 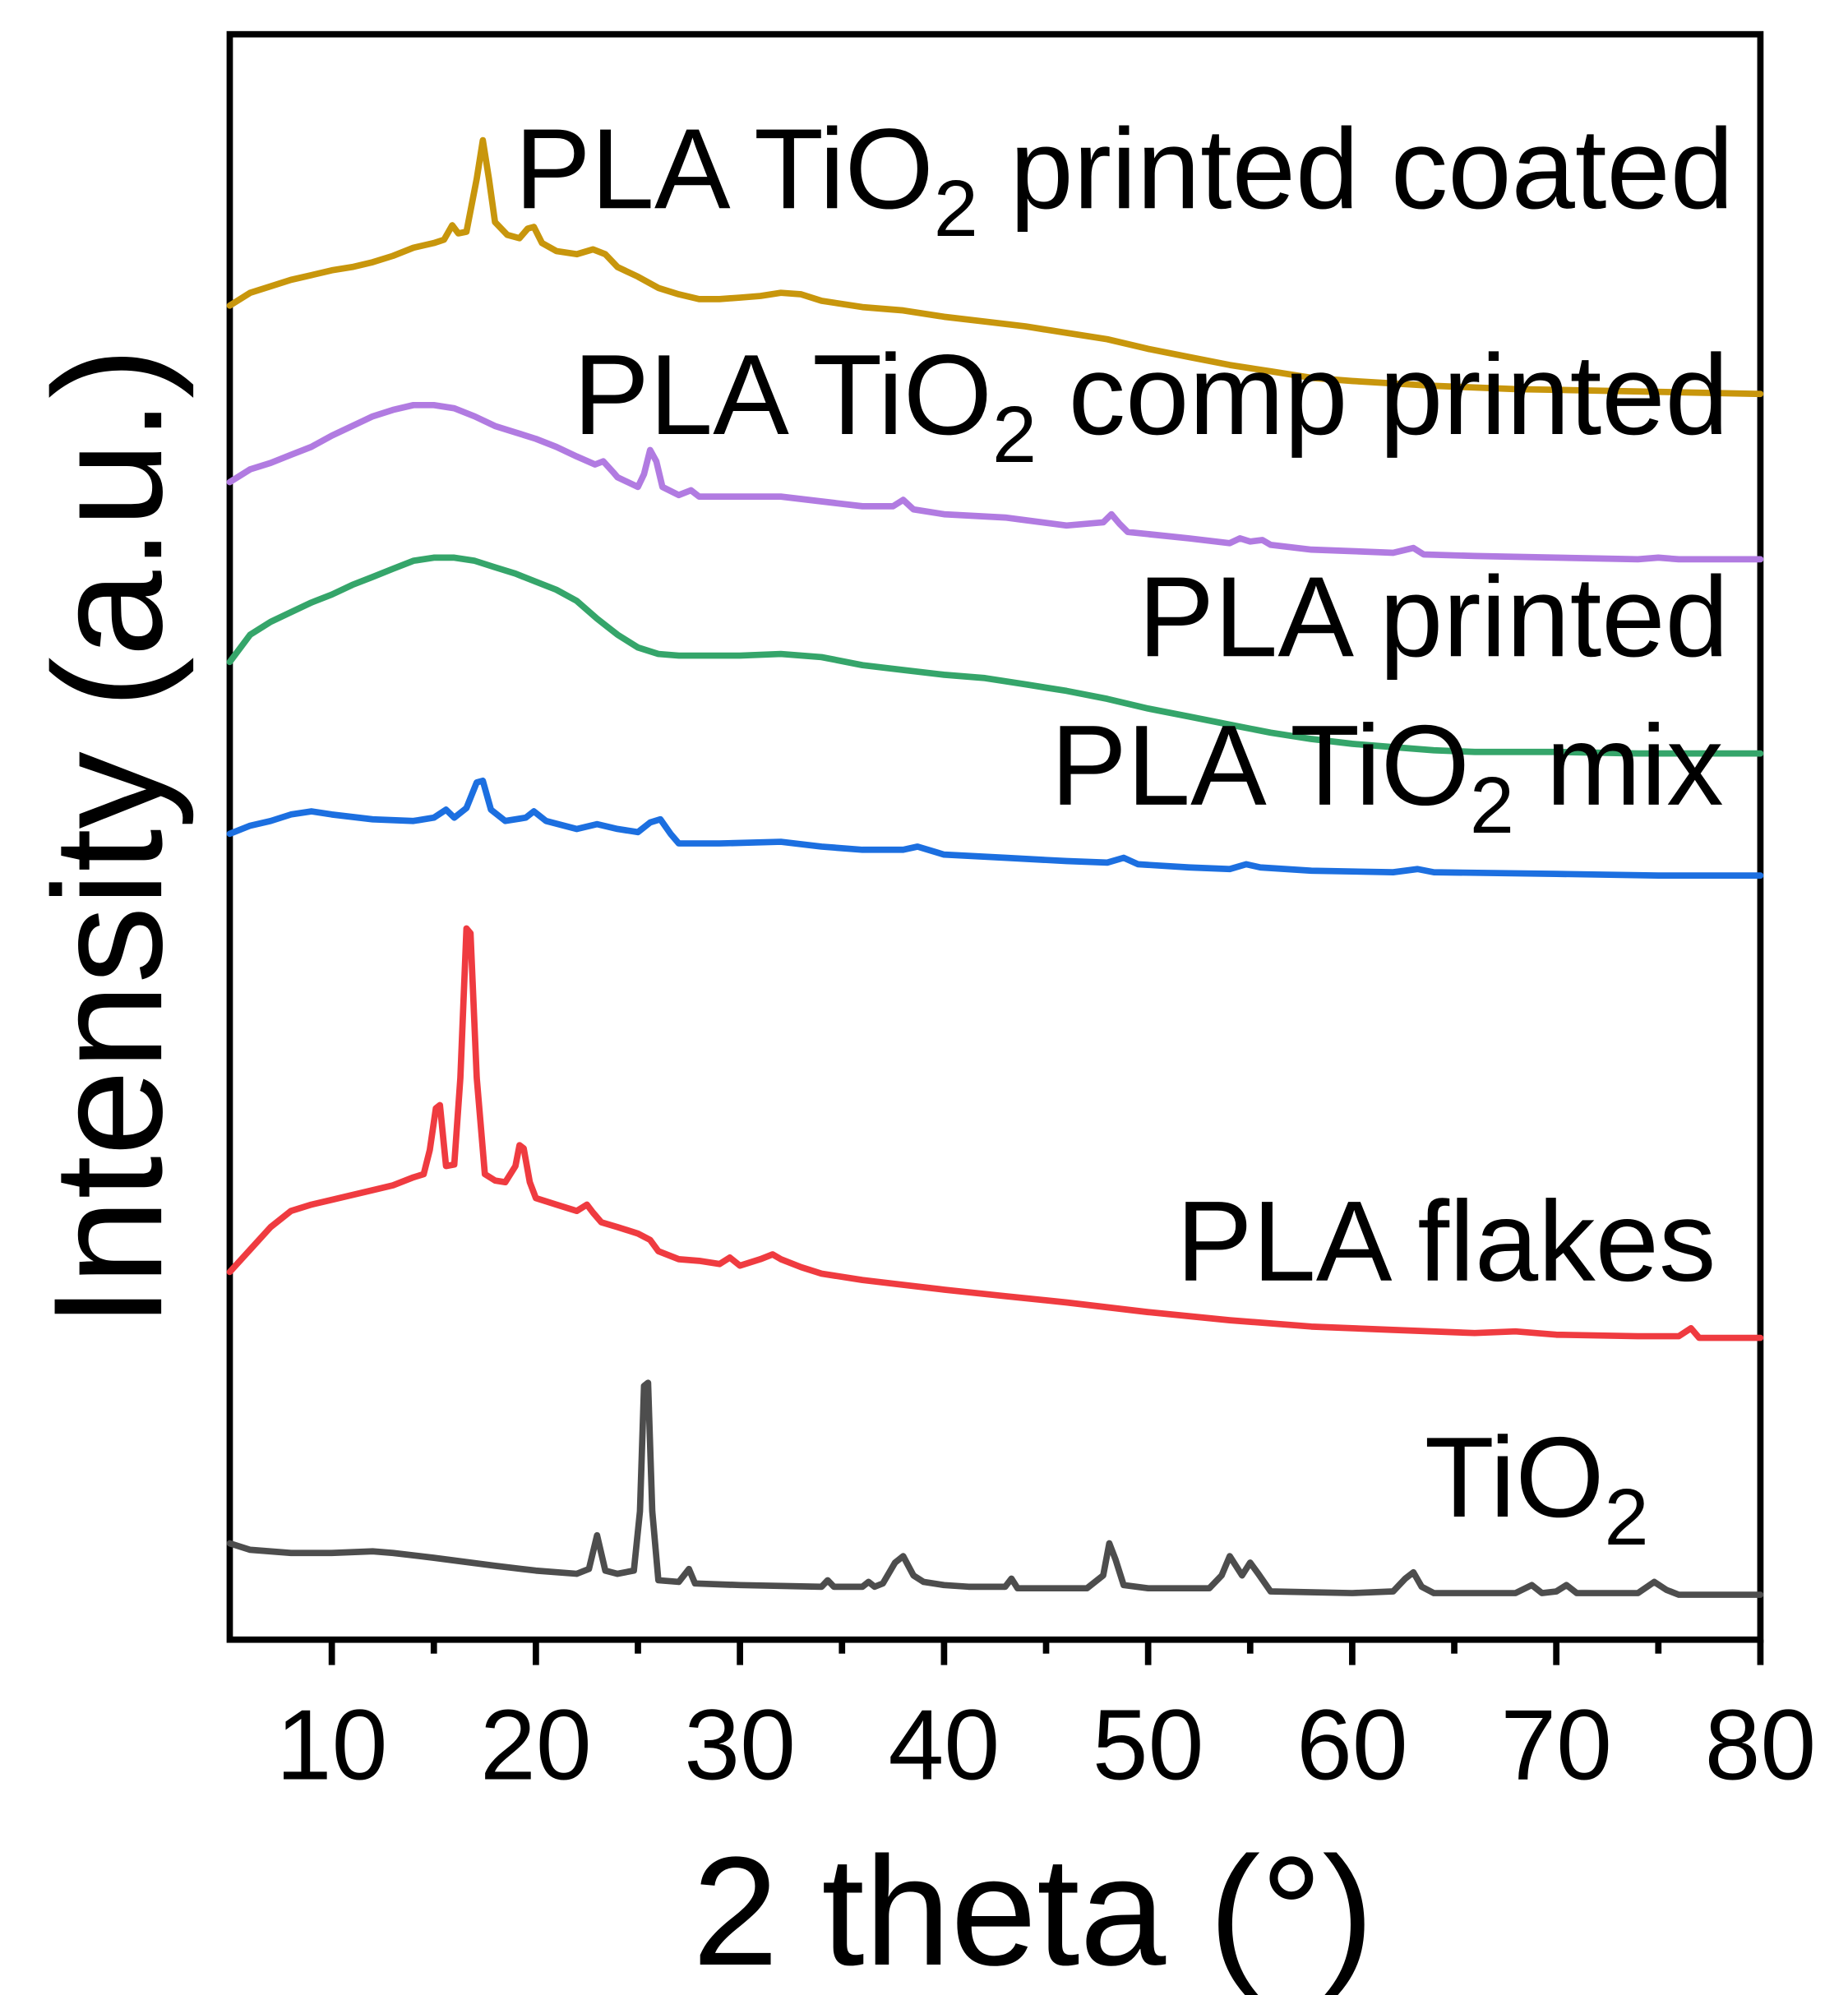 I want to click on x-tick-label: 10, so click(x=332, y=1745).